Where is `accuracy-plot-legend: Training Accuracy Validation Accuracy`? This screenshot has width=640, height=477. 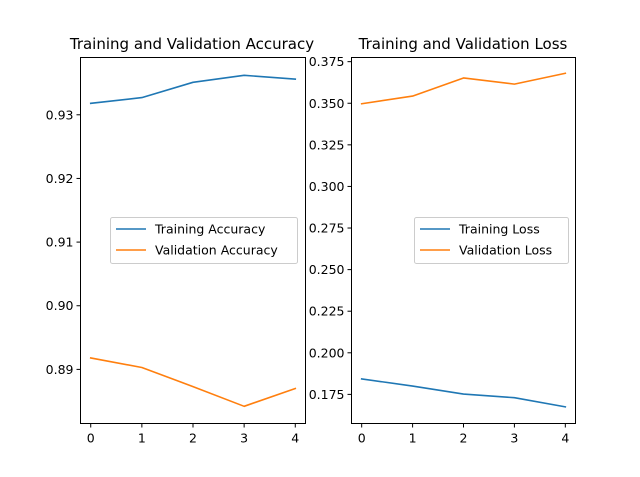
accuracy-plot-legend: Training Accuracy Validation Accuracy is located at coordinates (204, 240).